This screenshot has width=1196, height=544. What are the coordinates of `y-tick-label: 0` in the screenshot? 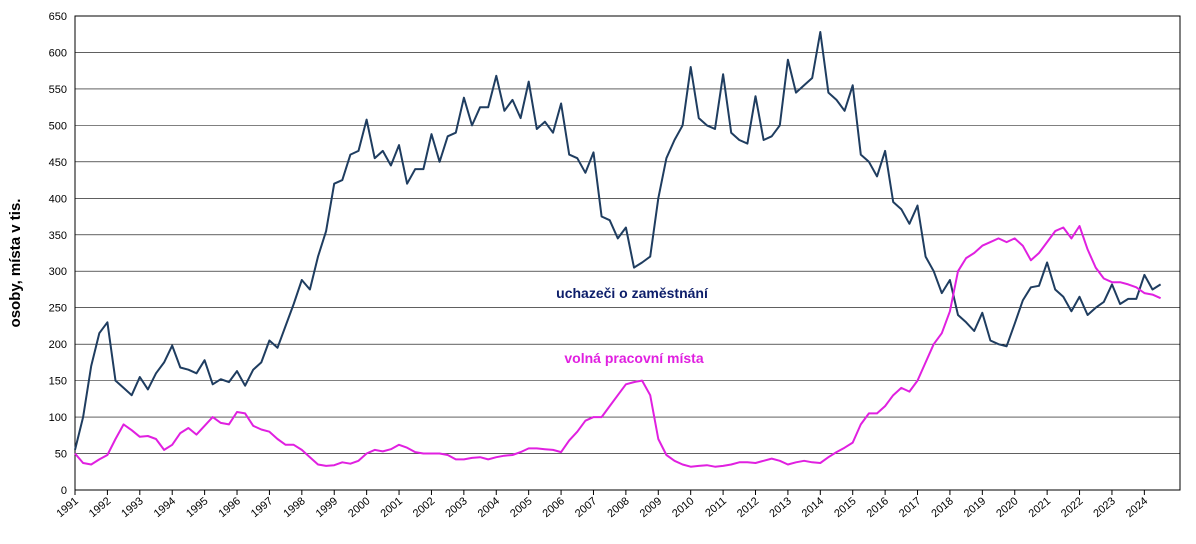 It's located at (64, 491).